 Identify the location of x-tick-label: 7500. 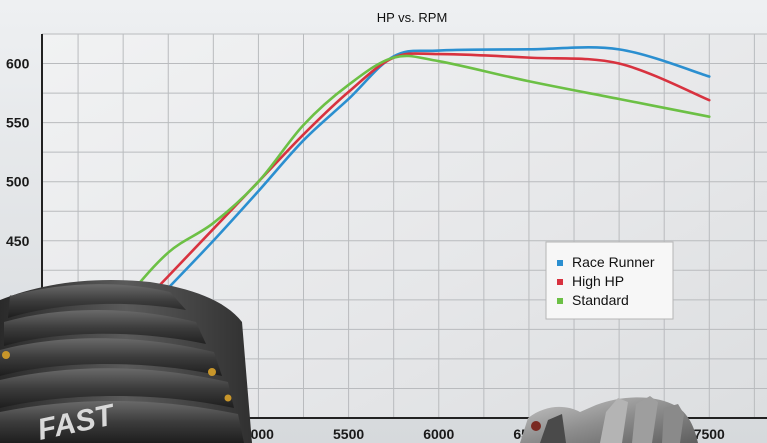
(709, 434).